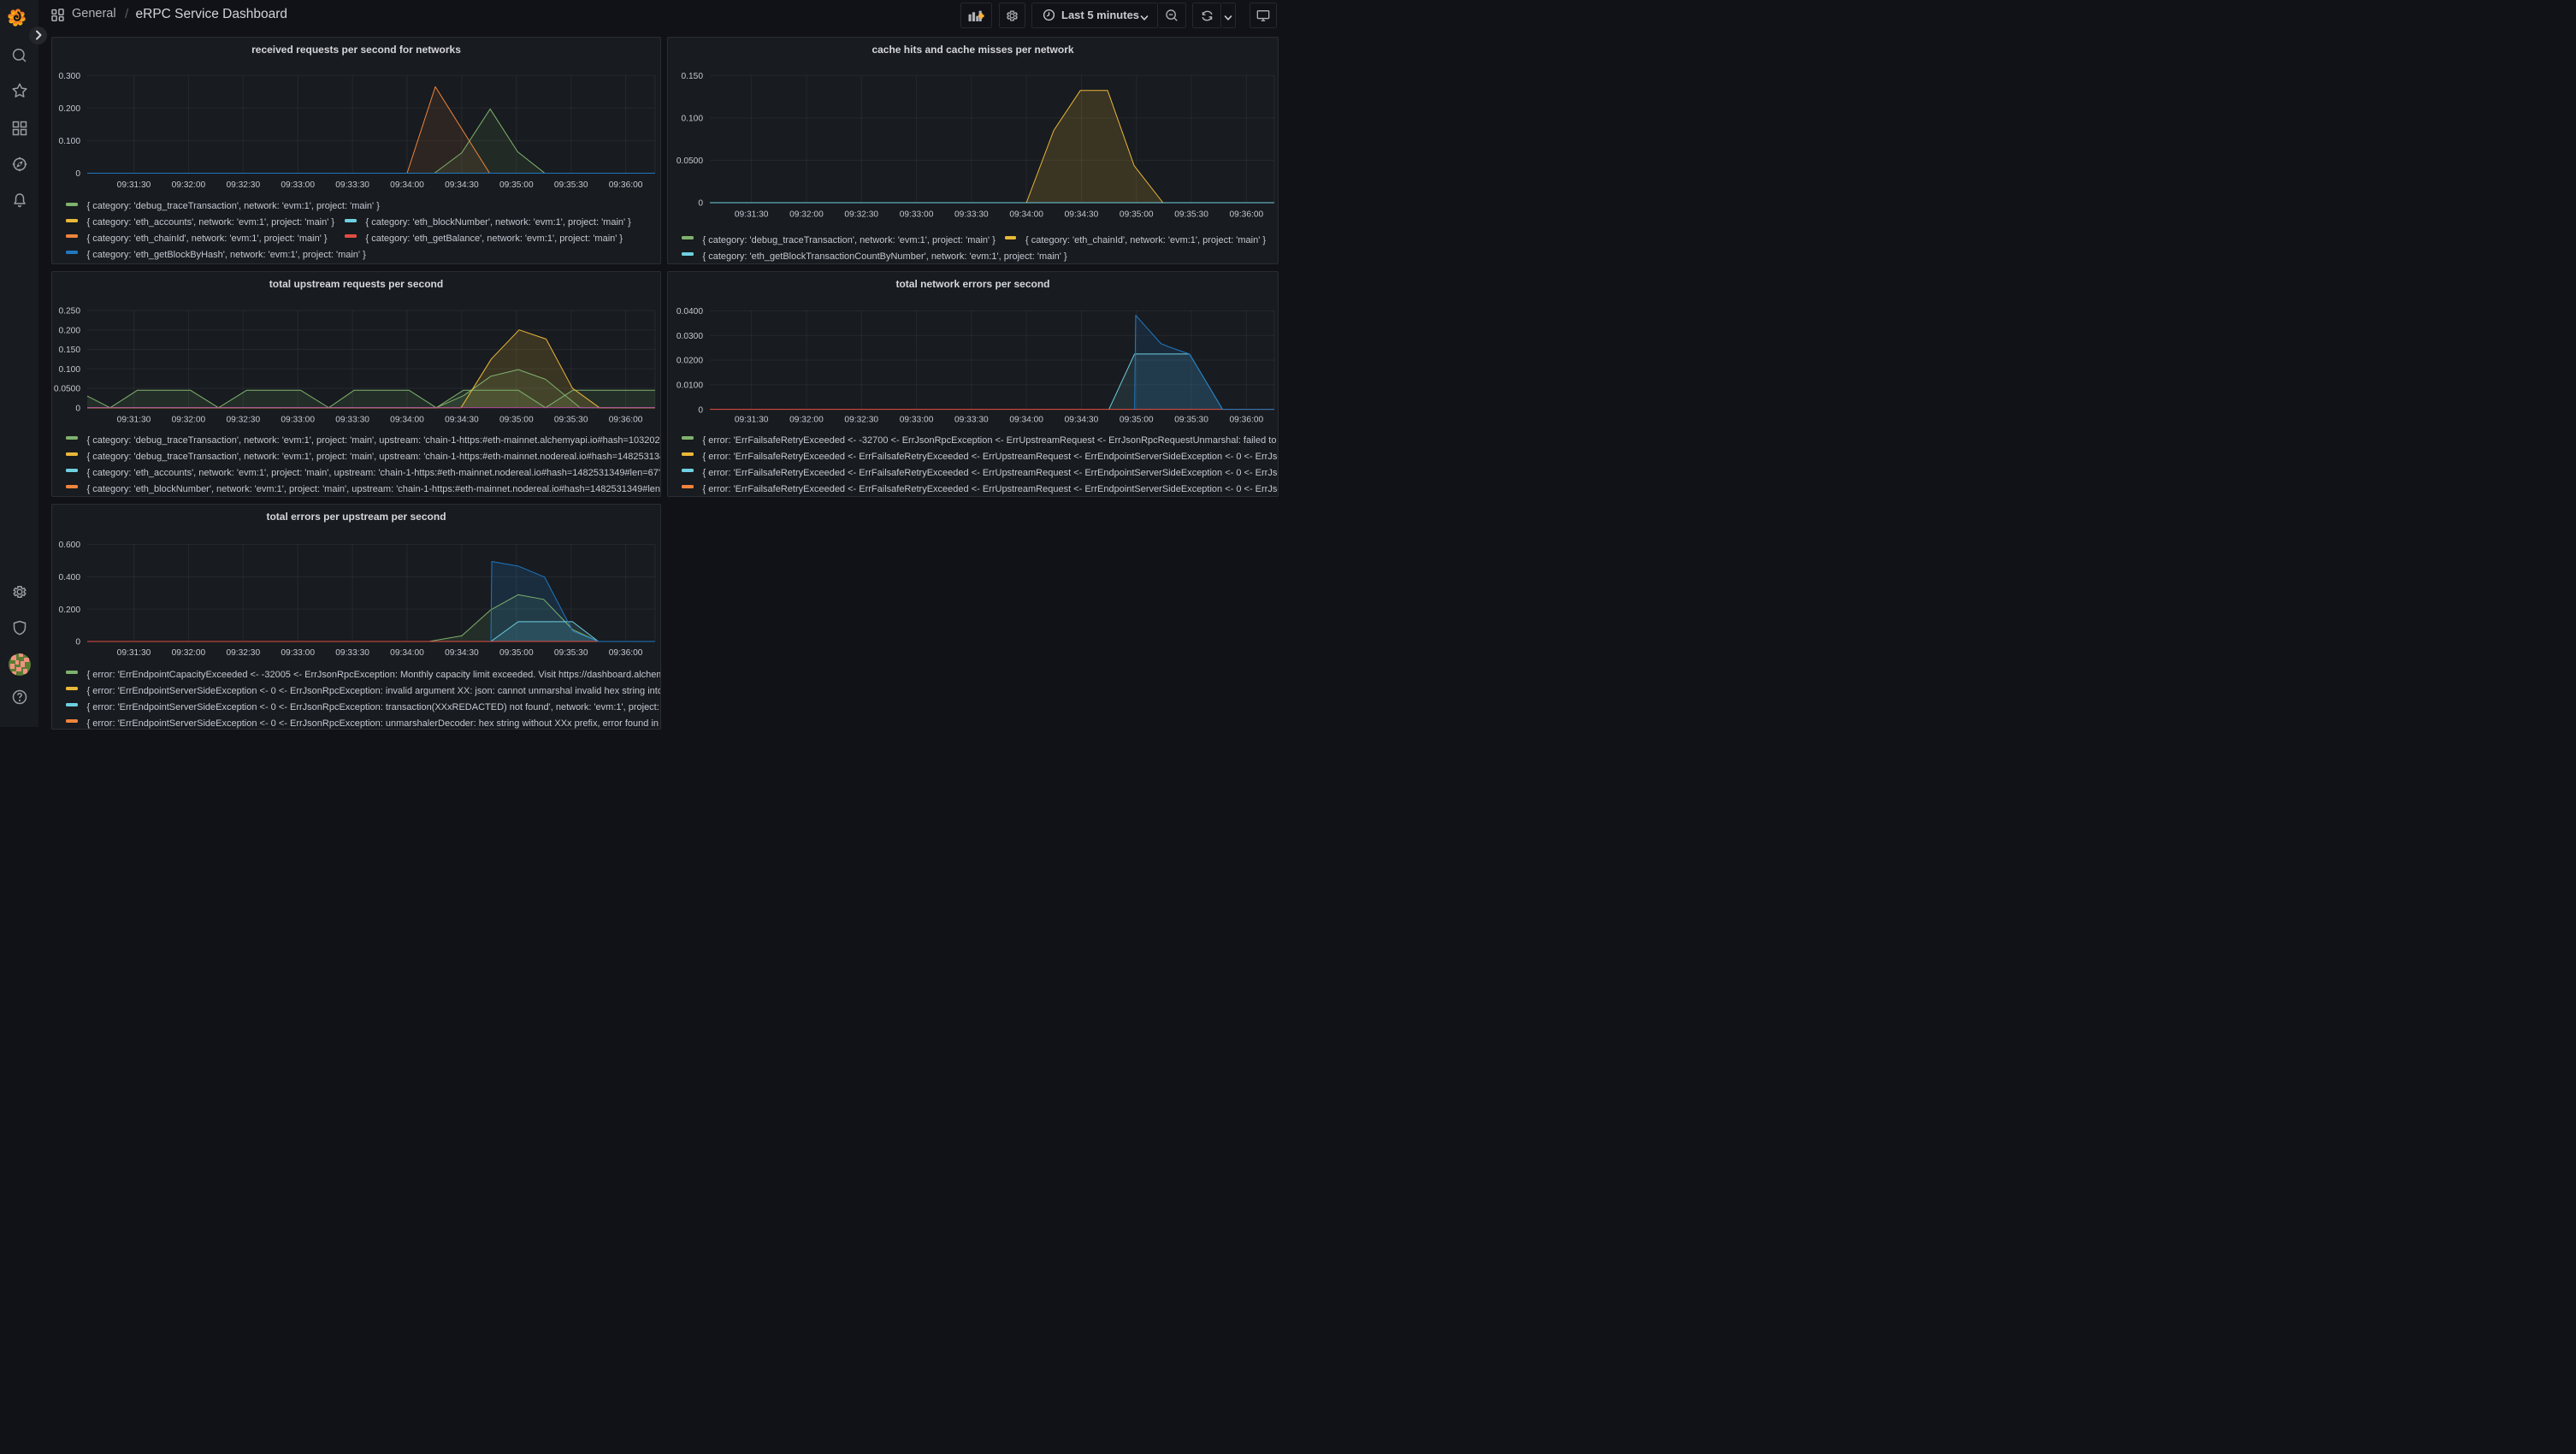  I want to click on svg-text: 0.600, so click(70, 545).